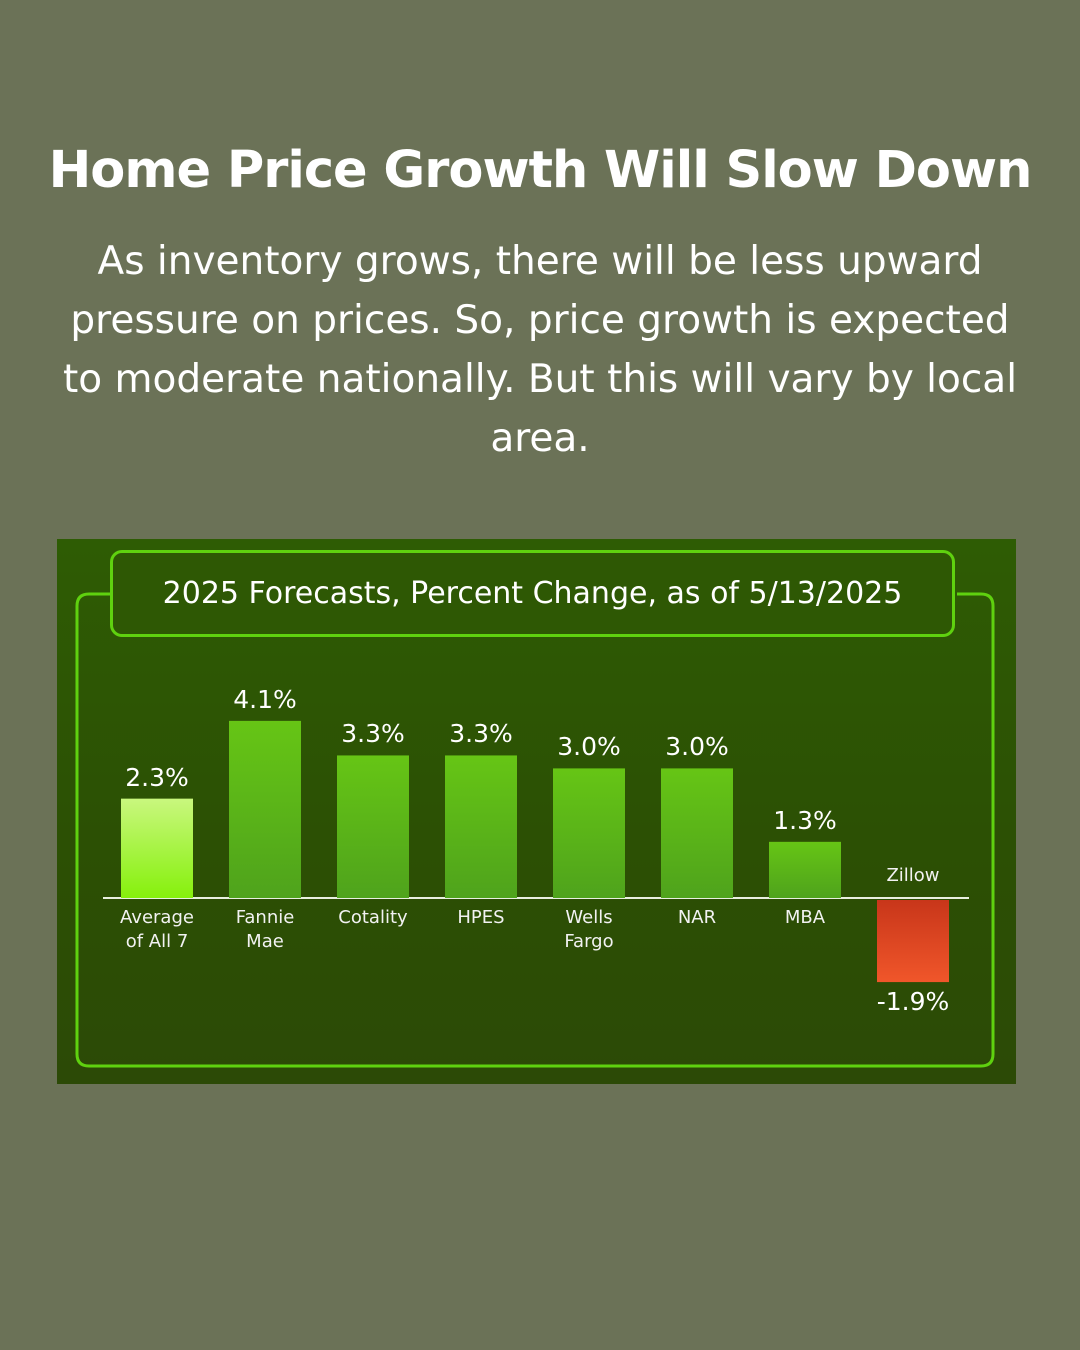 The width and height of the screenshot is (1080, 1350). I want to click on category-label-4: Wells Fargo, so click(589, 929).